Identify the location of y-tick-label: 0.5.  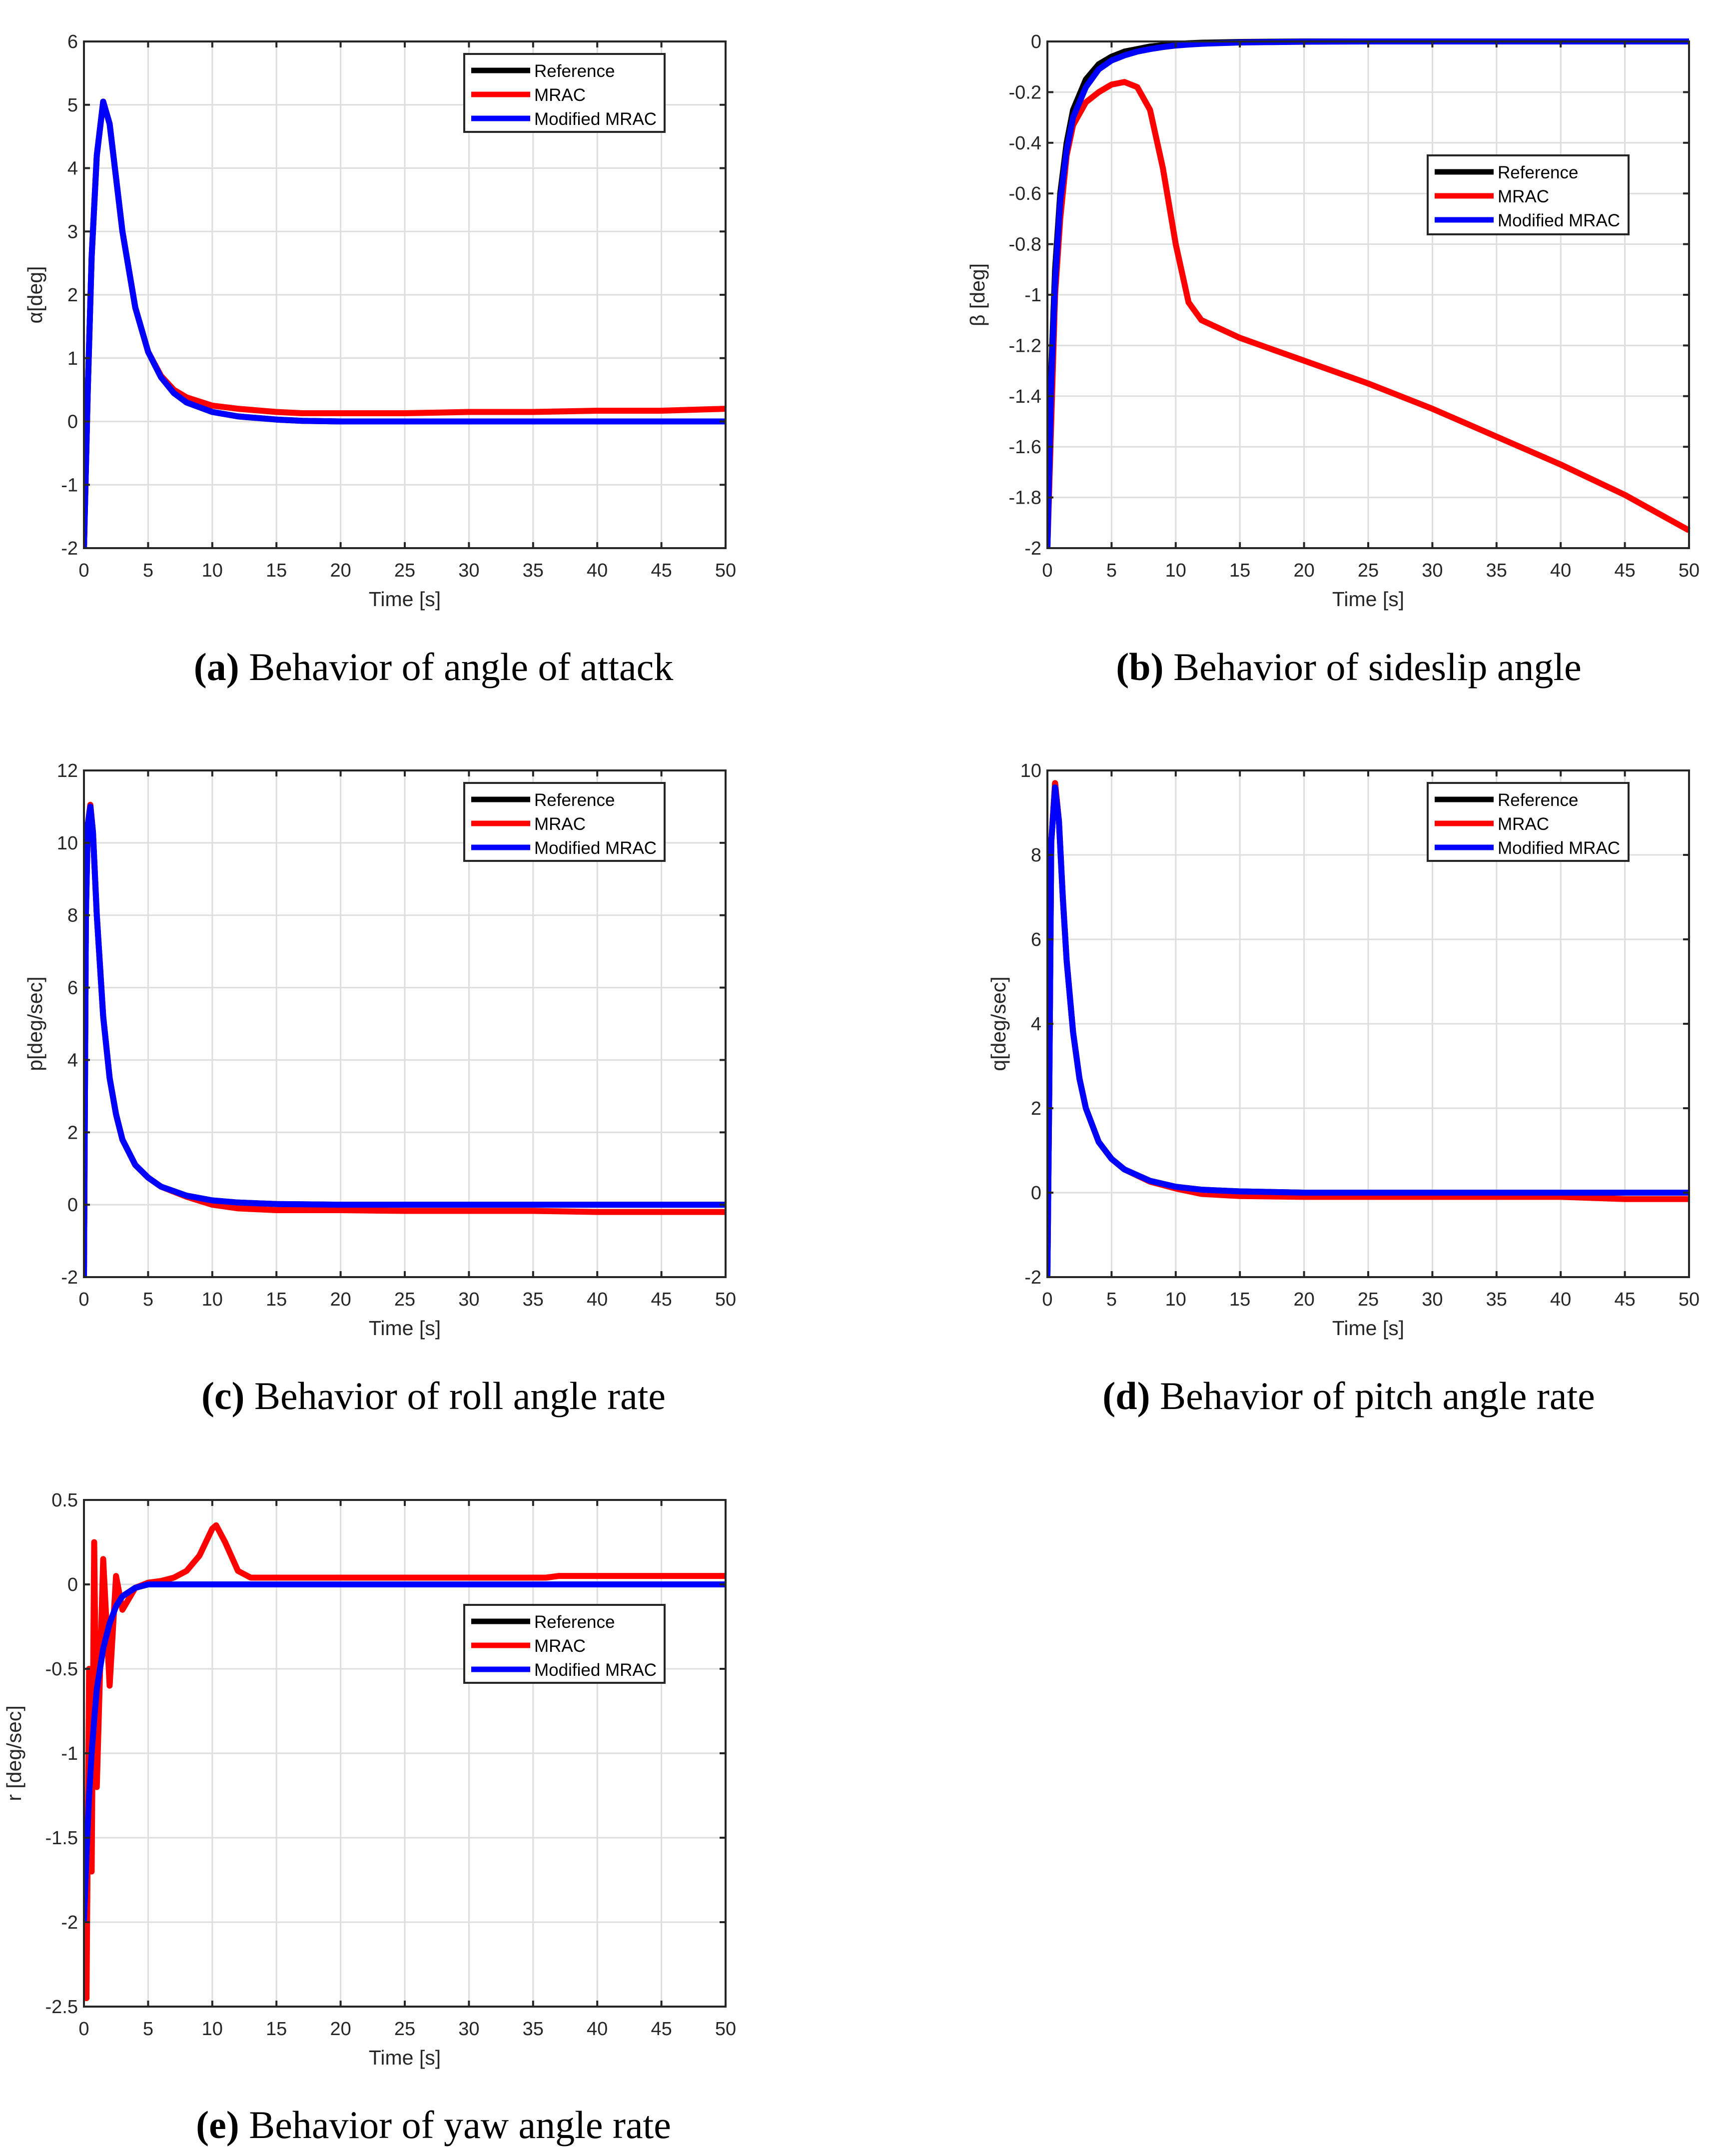
(64, 1500).